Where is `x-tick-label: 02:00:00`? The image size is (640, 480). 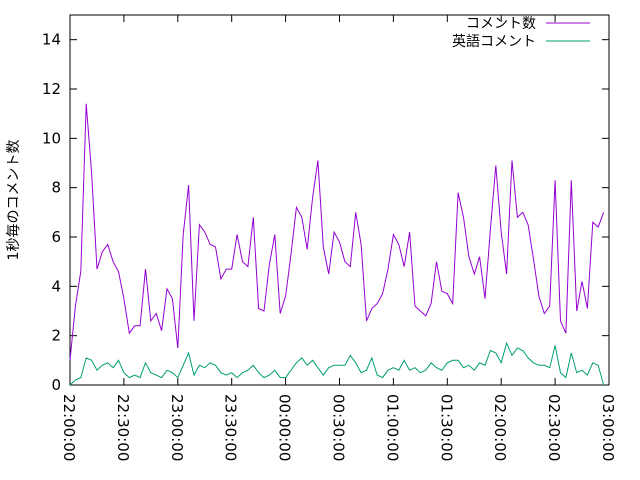 x-tick-label: 02:00:00 is located at coordinates (500, 427).